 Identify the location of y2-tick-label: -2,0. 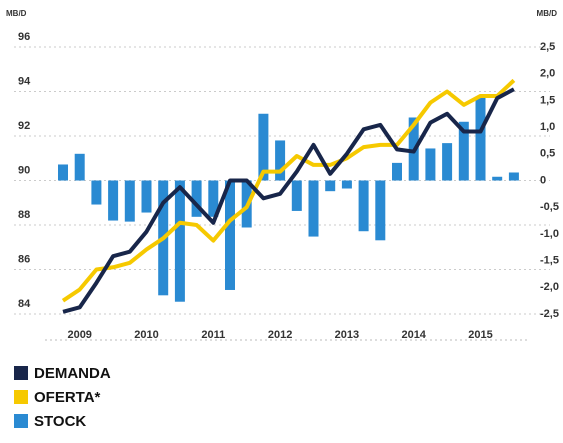
(549, 287).